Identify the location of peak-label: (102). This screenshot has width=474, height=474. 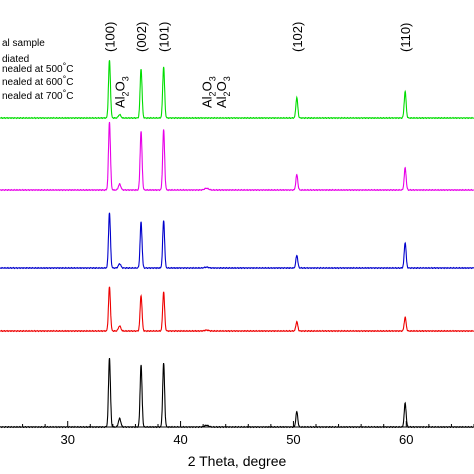
(297, 37).